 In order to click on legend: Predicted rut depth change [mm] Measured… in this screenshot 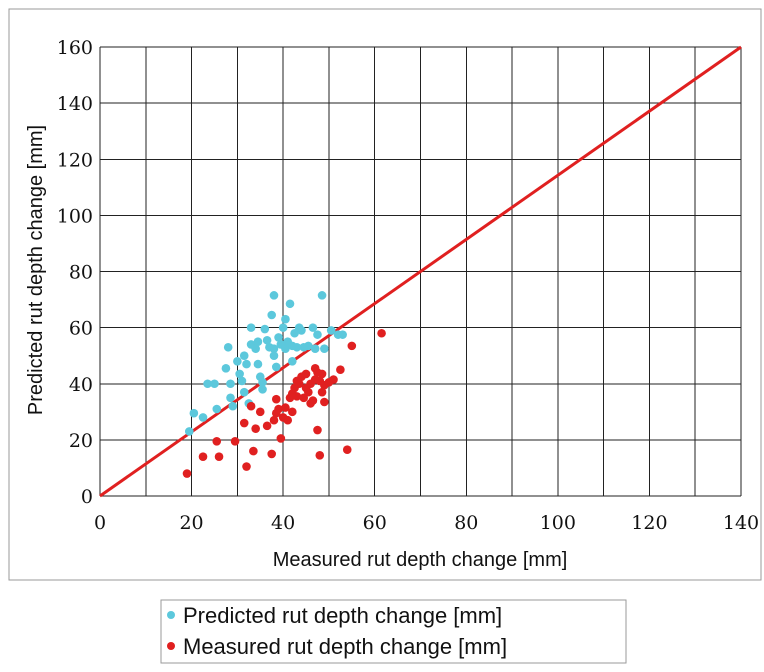, I will do `click(393, 631)`.